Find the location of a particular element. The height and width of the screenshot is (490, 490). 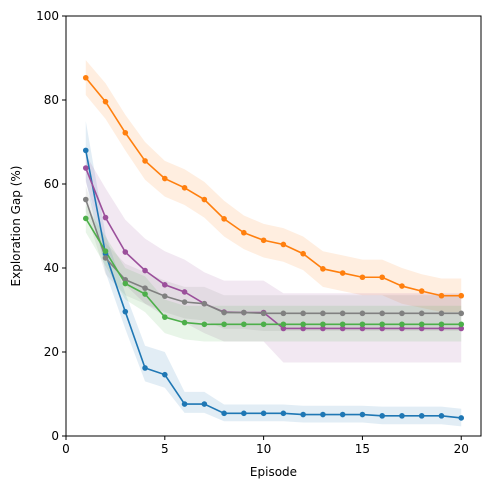

x-axis-label: Episode is located at coordinates (273, 472).